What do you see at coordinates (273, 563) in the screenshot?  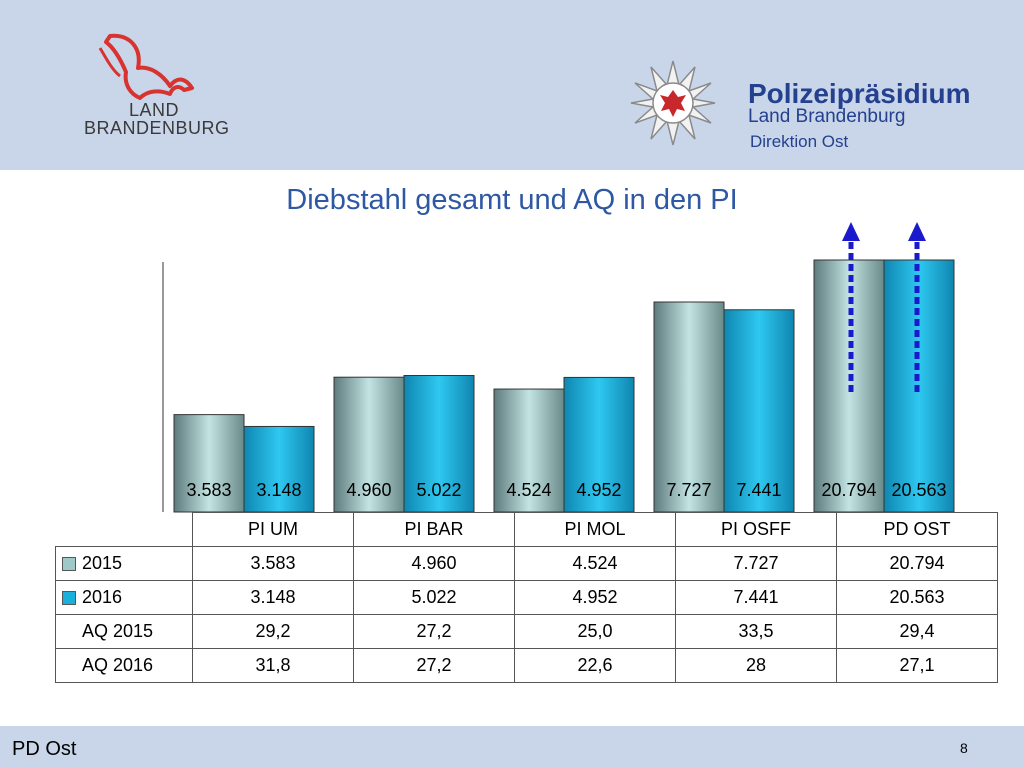 I see `table-cell-0-0: 3.583` at bounding box center [273, 563].